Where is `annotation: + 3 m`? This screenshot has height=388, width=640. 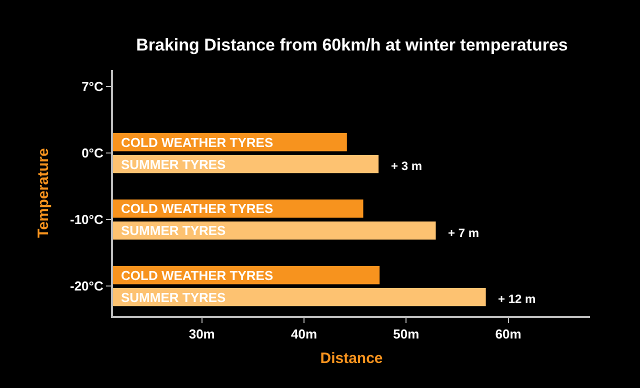 annotation: + 3 m is located at coordinates (406, 166).